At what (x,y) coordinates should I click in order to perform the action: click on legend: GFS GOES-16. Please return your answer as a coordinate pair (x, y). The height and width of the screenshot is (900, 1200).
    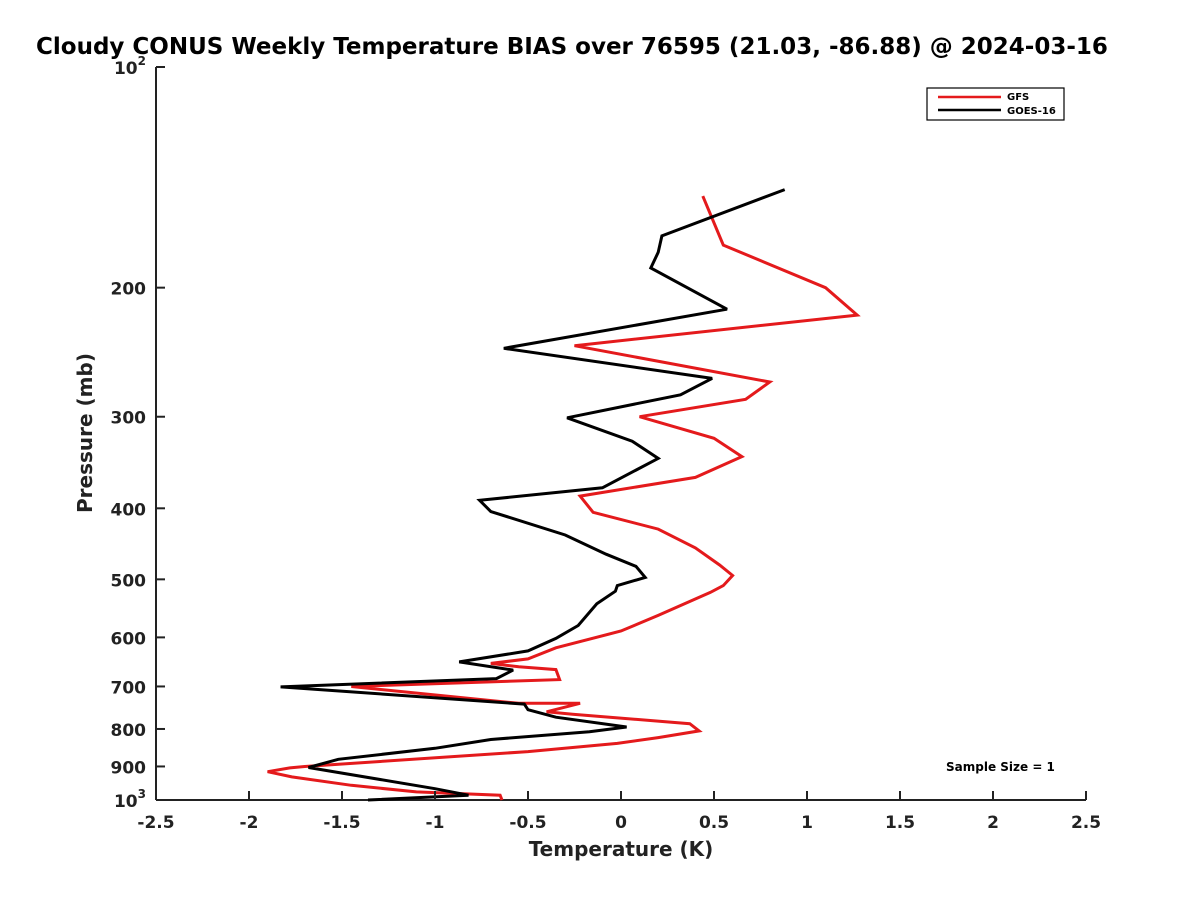
    Looking at the image, I should click on (995, 104).